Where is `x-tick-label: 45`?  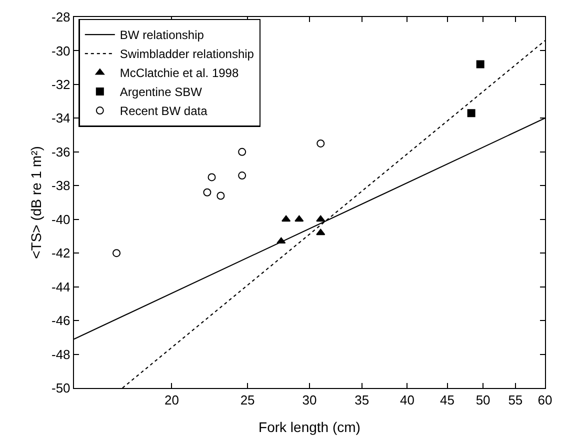
x-tick-label: 45 is located at coordinates (447, 400).